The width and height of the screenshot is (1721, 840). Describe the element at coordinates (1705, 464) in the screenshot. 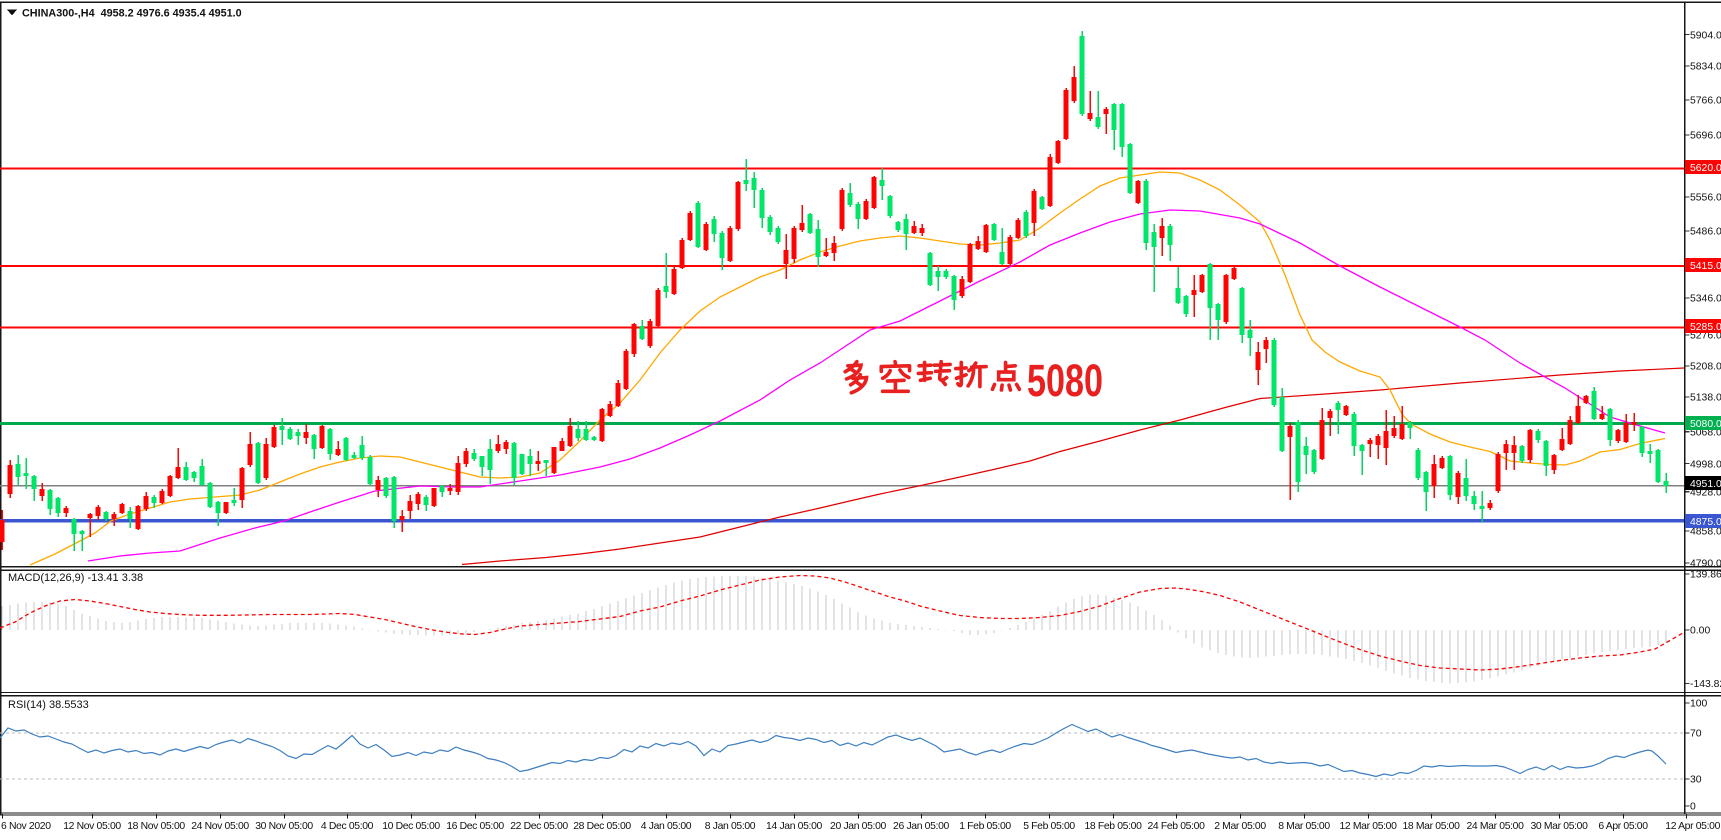

I see `svg-text: 4998.0` at that location.